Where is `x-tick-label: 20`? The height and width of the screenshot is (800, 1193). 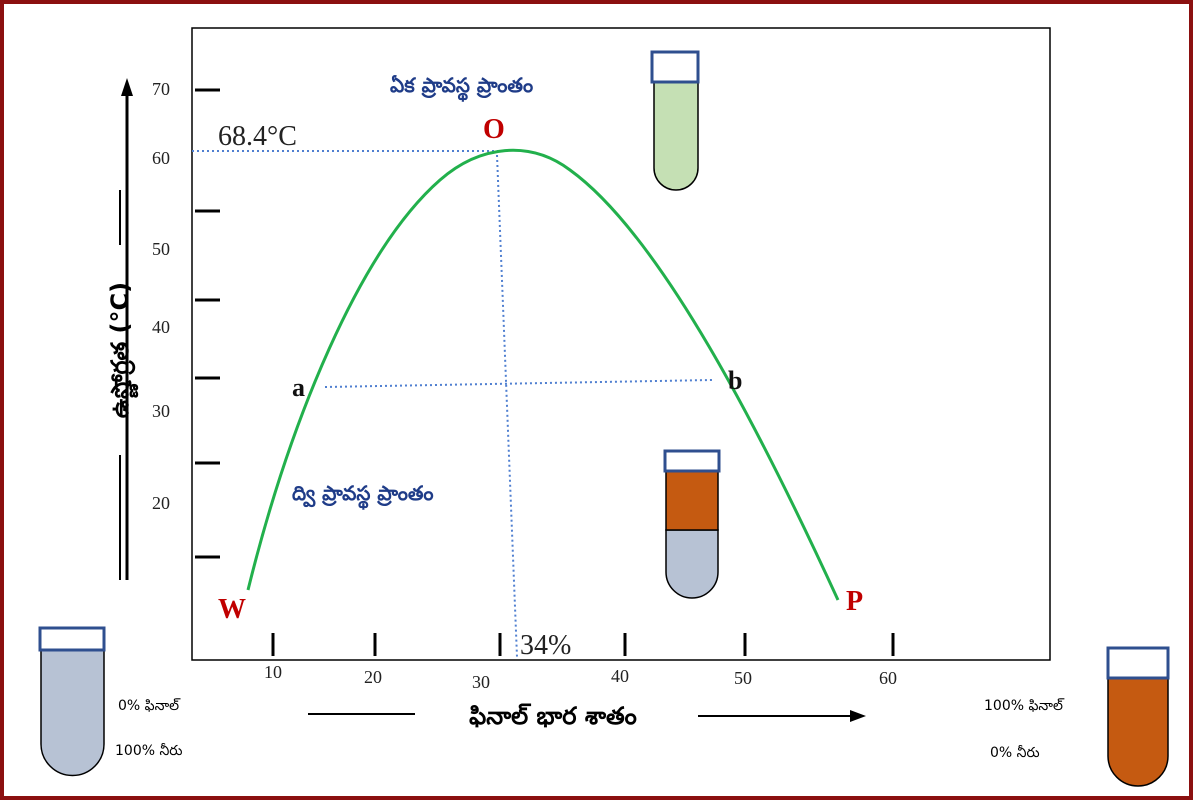
x-tick-label: 20 is located at coordinates (373, 677).